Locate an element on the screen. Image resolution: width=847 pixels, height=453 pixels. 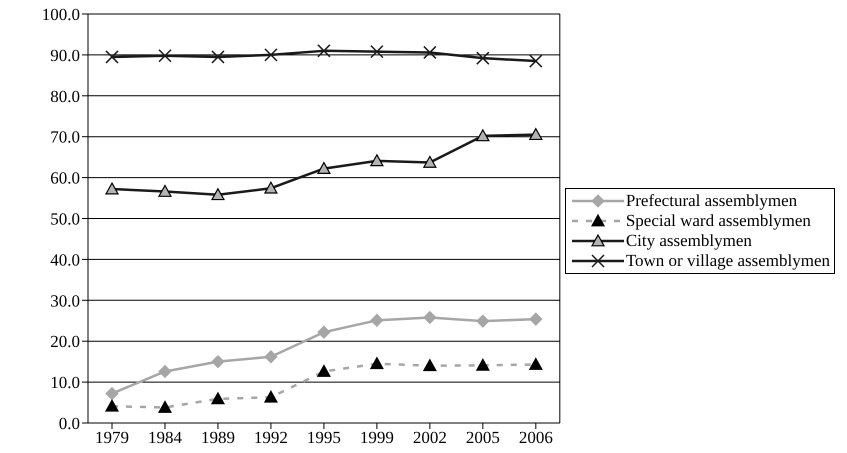
y-tick-label: 60.0 is located at coordinates (65, 178).